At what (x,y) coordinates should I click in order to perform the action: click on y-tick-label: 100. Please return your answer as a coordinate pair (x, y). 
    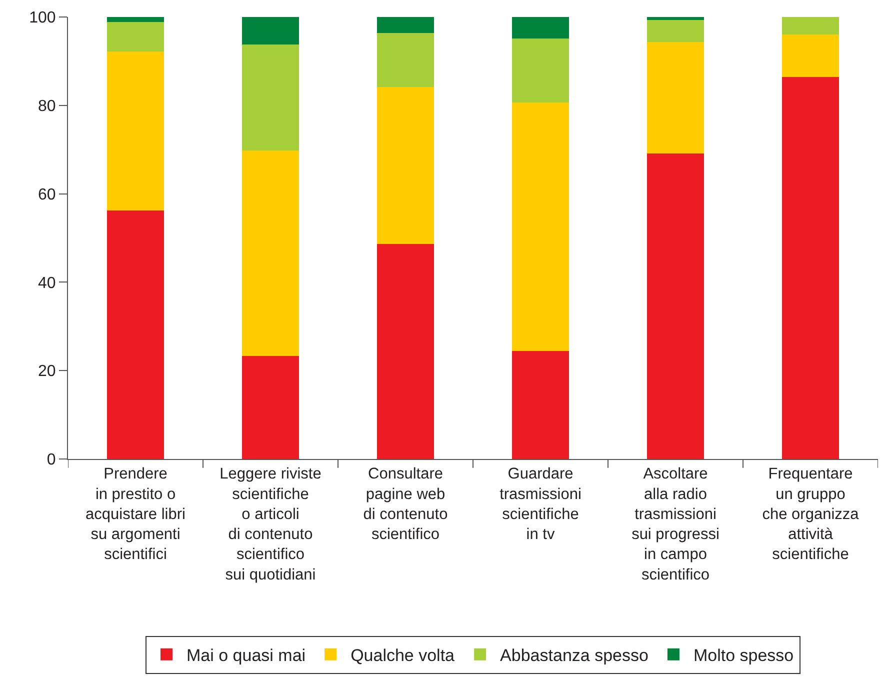
    Looking at the image, I should click on (42, 18).